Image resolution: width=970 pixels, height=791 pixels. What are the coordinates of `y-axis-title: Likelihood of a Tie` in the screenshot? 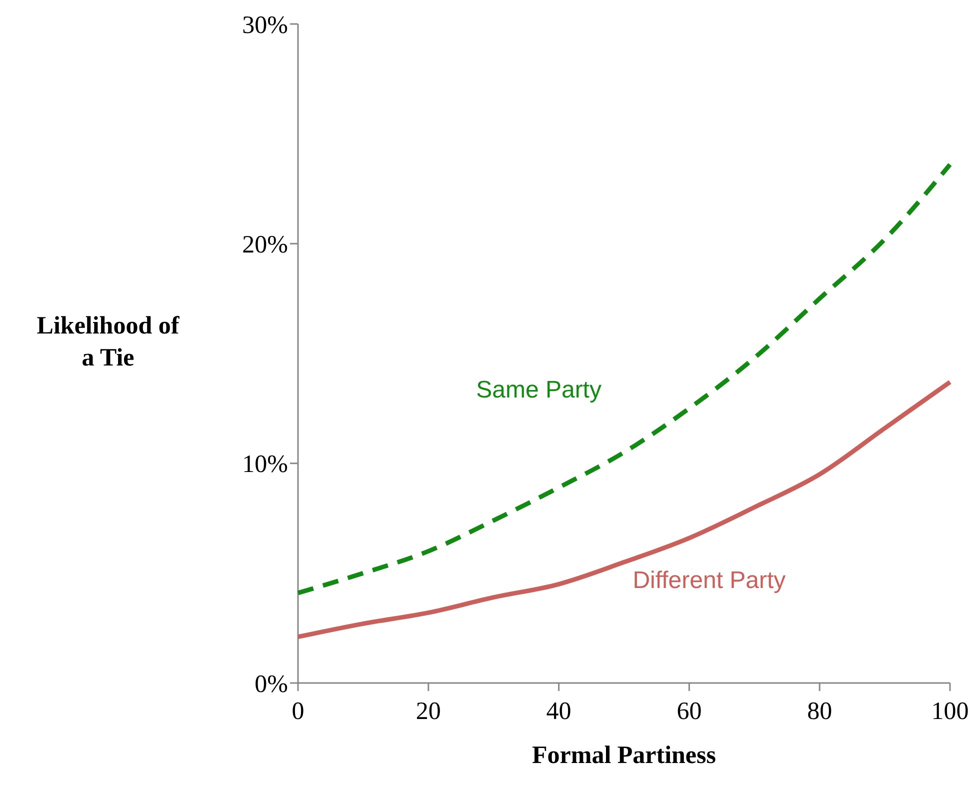 It's located at (108, 342).